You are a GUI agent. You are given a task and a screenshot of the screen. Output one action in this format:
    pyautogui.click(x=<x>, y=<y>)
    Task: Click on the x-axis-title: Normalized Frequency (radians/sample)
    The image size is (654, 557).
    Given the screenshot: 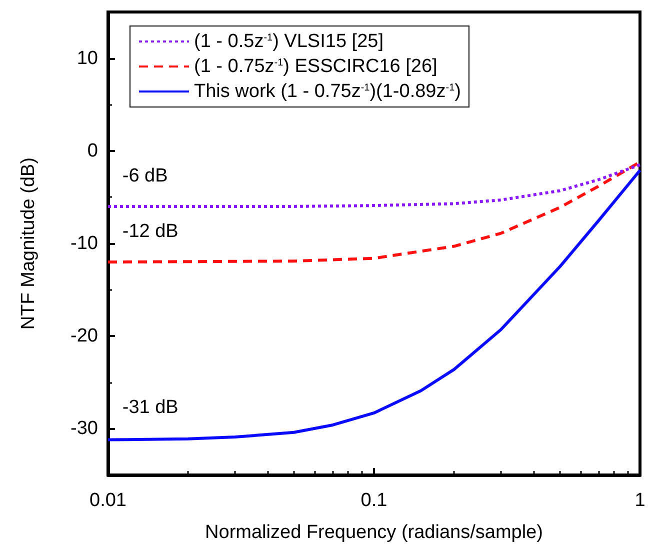 What is the action you would take?
    pyautogui.click(x=374, y=532)
    